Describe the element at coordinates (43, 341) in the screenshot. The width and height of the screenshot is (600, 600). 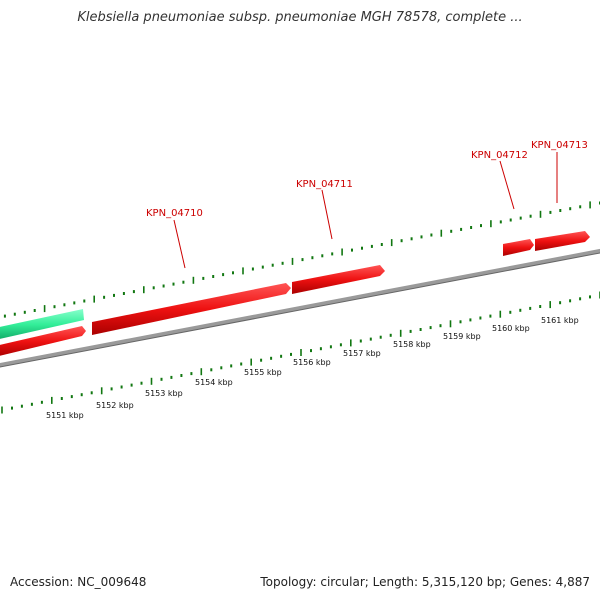
I see `gene-lower-left` at that location.